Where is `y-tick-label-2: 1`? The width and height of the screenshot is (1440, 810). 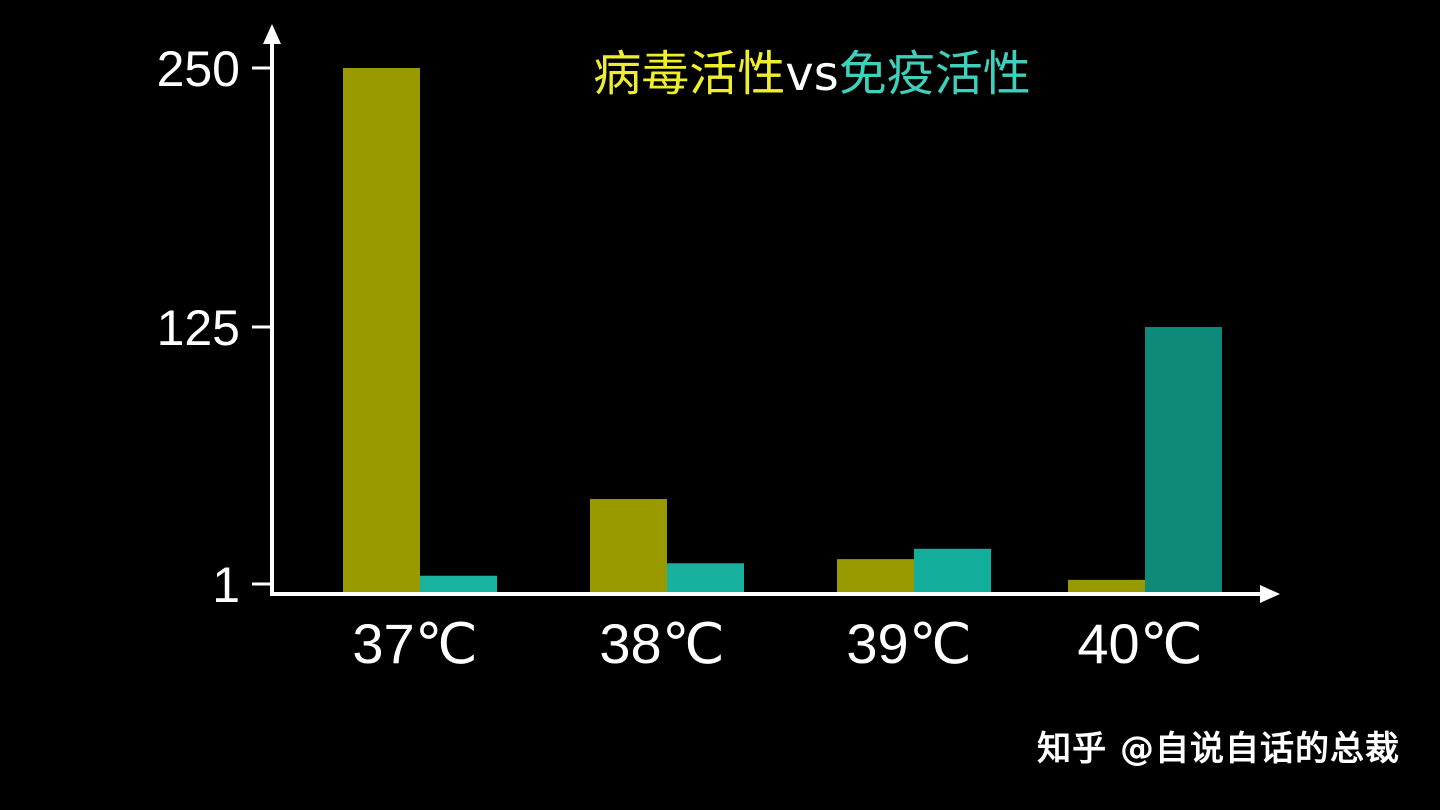
y-tick-label-2: 1 is located at coordinates (226, 585).